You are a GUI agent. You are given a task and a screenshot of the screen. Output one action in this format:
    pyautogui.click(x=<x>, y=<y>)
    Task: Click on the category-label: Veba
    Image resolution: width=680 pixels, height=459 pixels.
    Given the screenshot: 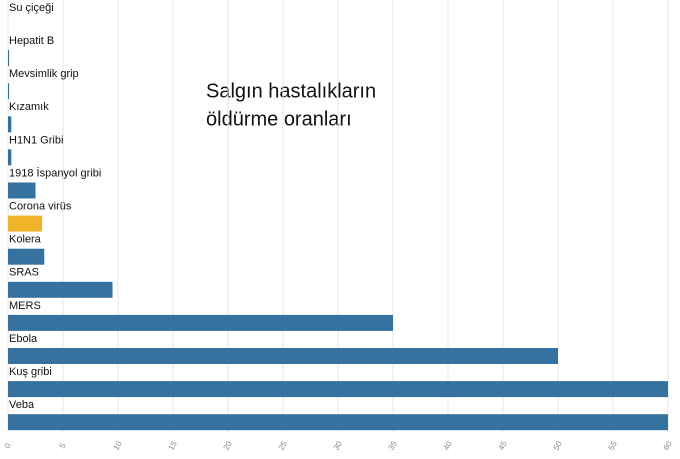 What is the action you would take?
    pyautogui.click(x=22, y=405)
    